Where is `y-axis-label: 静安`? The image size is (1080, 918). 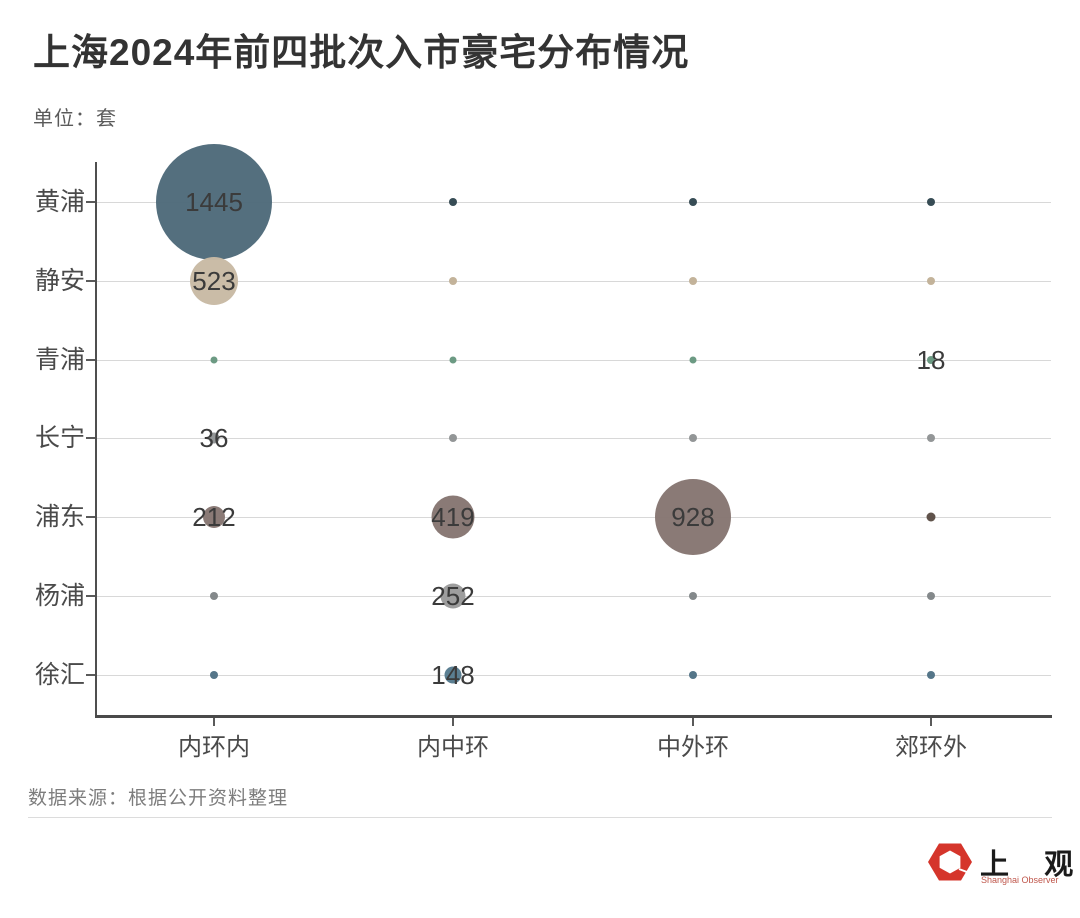
y-axis-label: 静安 is located at coordinates (59, 281).